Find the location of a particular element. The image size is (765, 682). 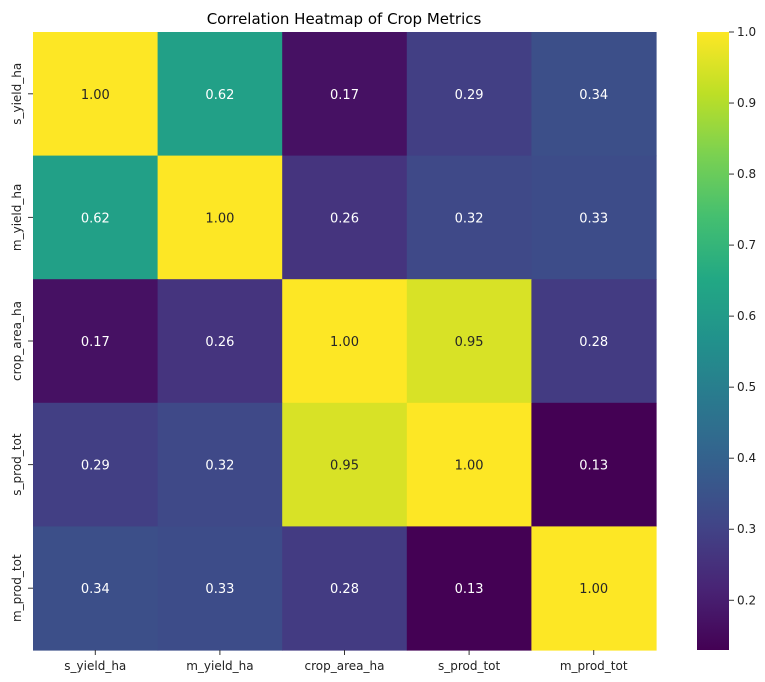

colorbar-tick-label: 0.5 is located at coordinates (746, 387).